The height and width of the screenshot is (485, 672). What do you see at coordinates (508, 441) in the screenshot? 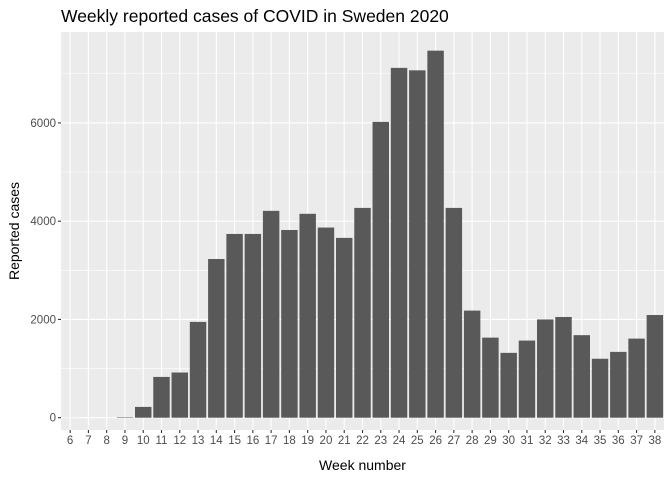
I see `x-tick-label: 30` at bounding box center [508, 441].